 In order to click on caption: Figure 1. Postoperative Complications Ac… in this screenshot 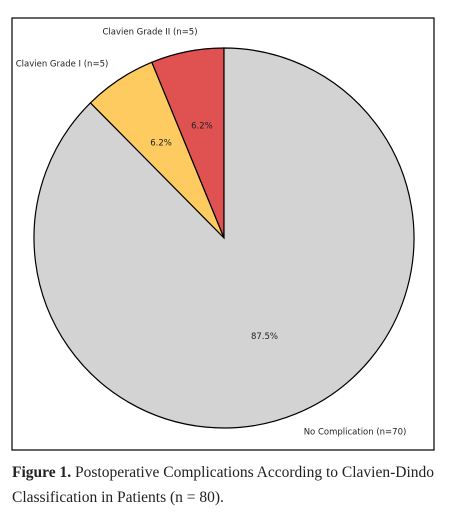, I will do `click(227, 485)`.